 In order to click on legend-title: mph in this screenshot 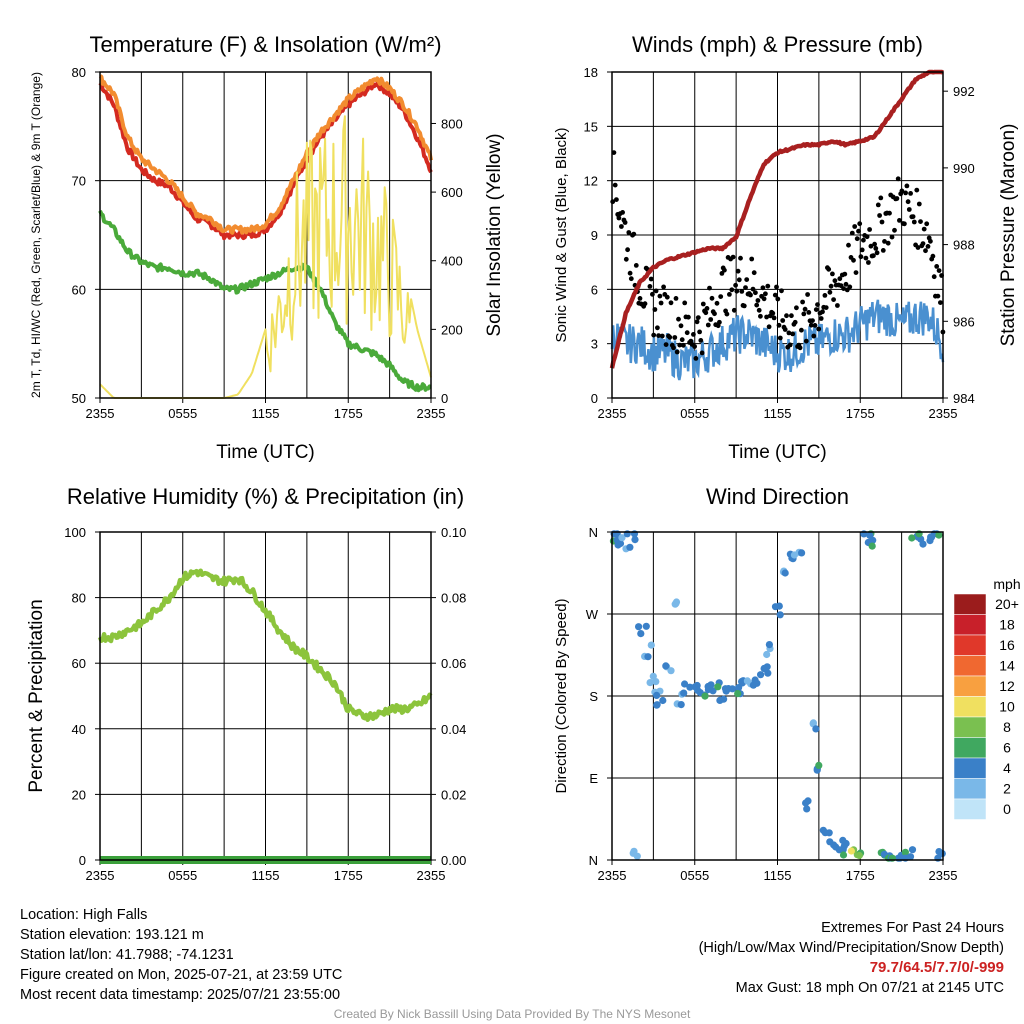, I will do `click(1006, 584)`.